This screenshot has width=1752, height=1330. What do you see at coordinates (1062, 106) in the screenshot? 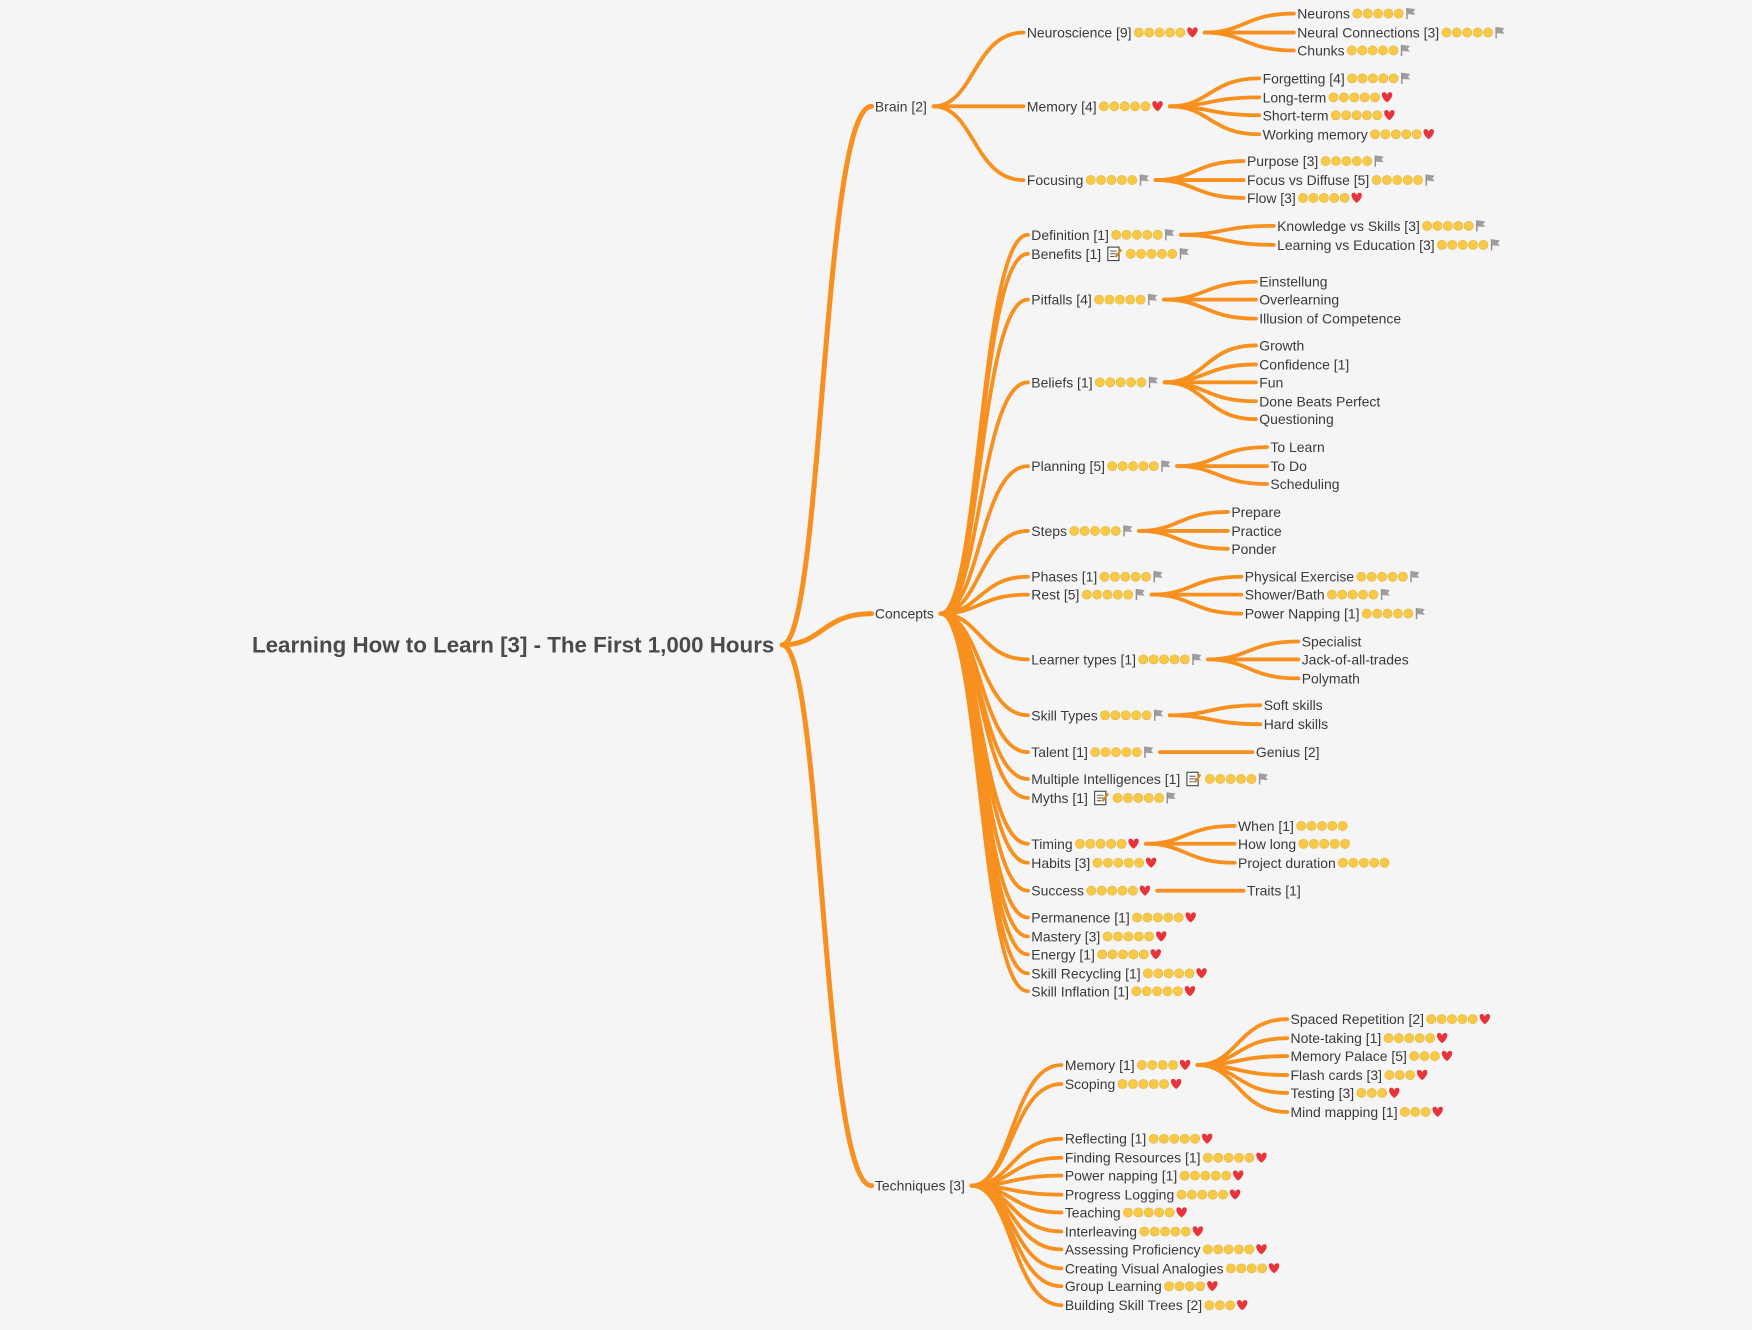
I see `node-label: Memory [4]` at bounding box center [1062, 106].